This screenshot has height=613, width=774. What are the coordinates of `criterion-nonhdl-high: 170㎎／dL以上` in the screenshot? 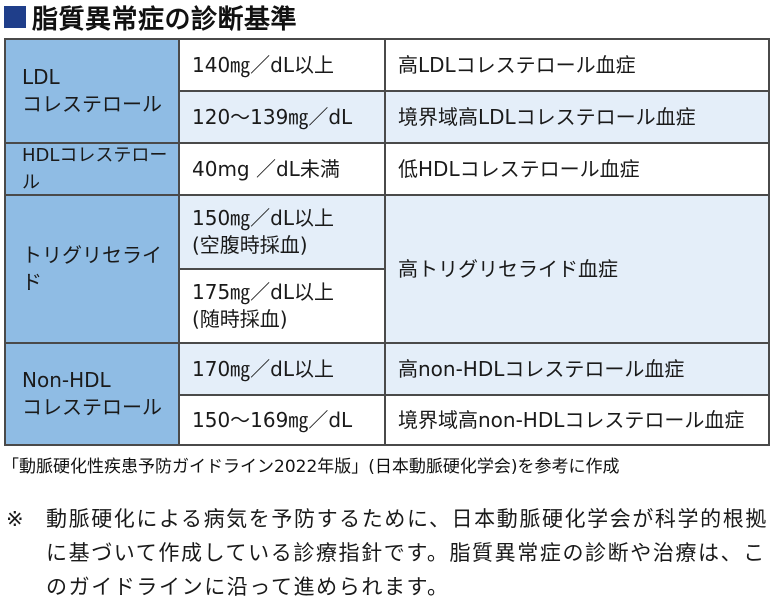 It's located at (282, 369).